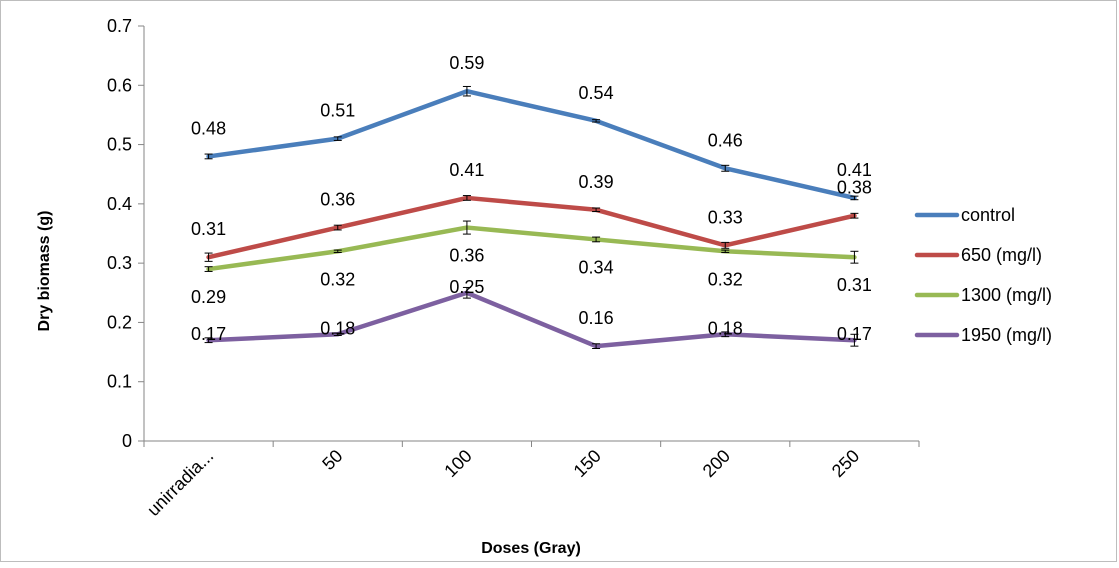  I want to click on legend-label: control, so click(988, 215).